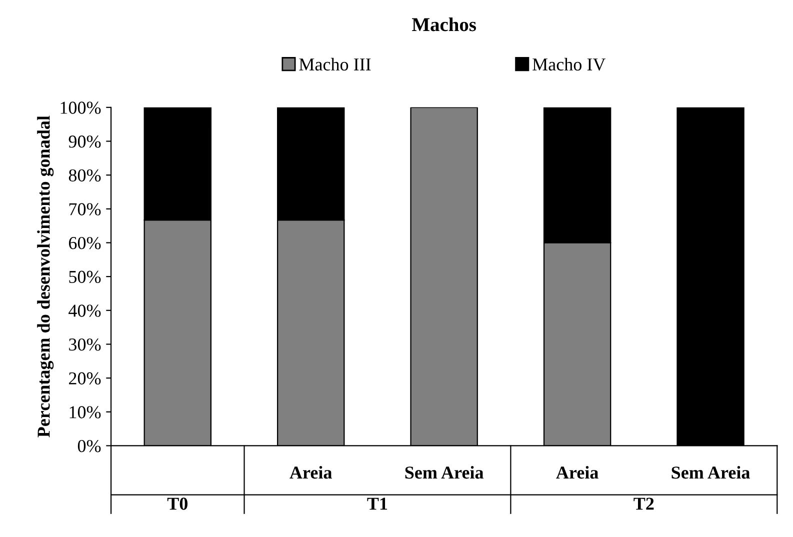  What do you see at coordinates (45, 277) in the screenshot?
I see `y-axis-title: Percentagem do desenvolvimento gonadal` at bounding box center [45, 277].